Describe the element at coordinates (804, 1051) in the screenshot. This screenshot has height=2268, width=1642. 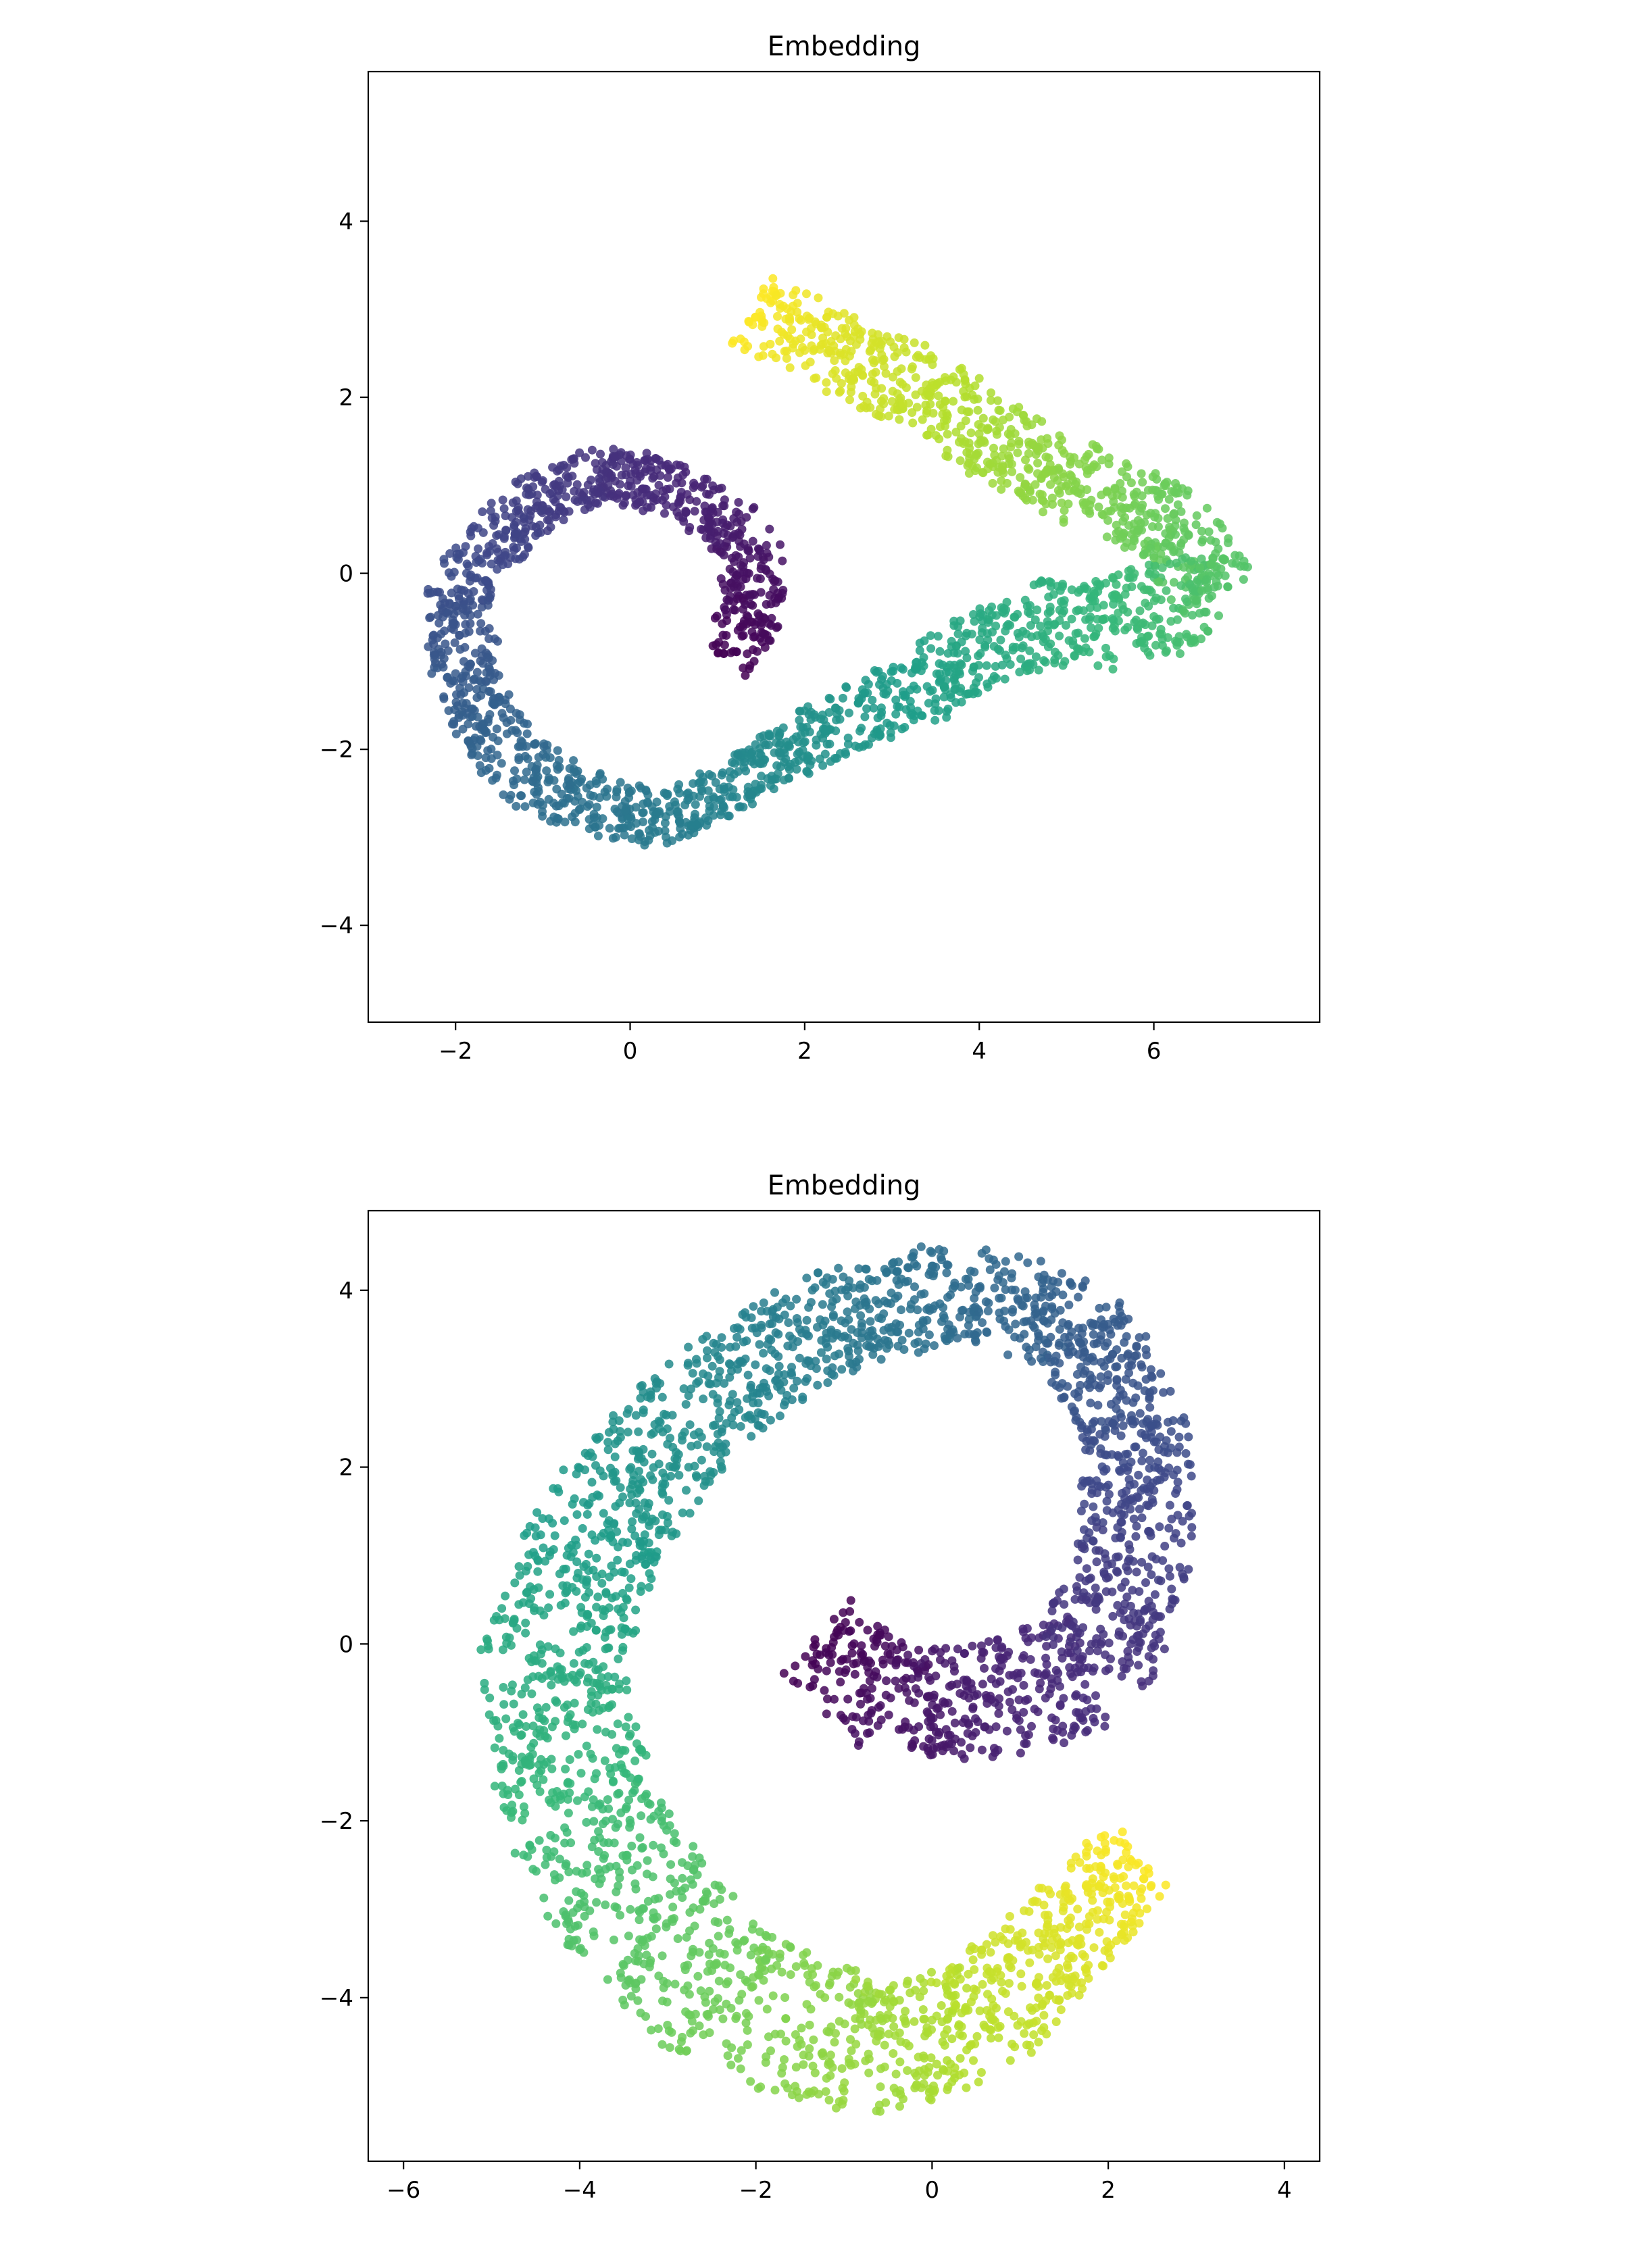
I see `x-tick-label: 2` at that location.